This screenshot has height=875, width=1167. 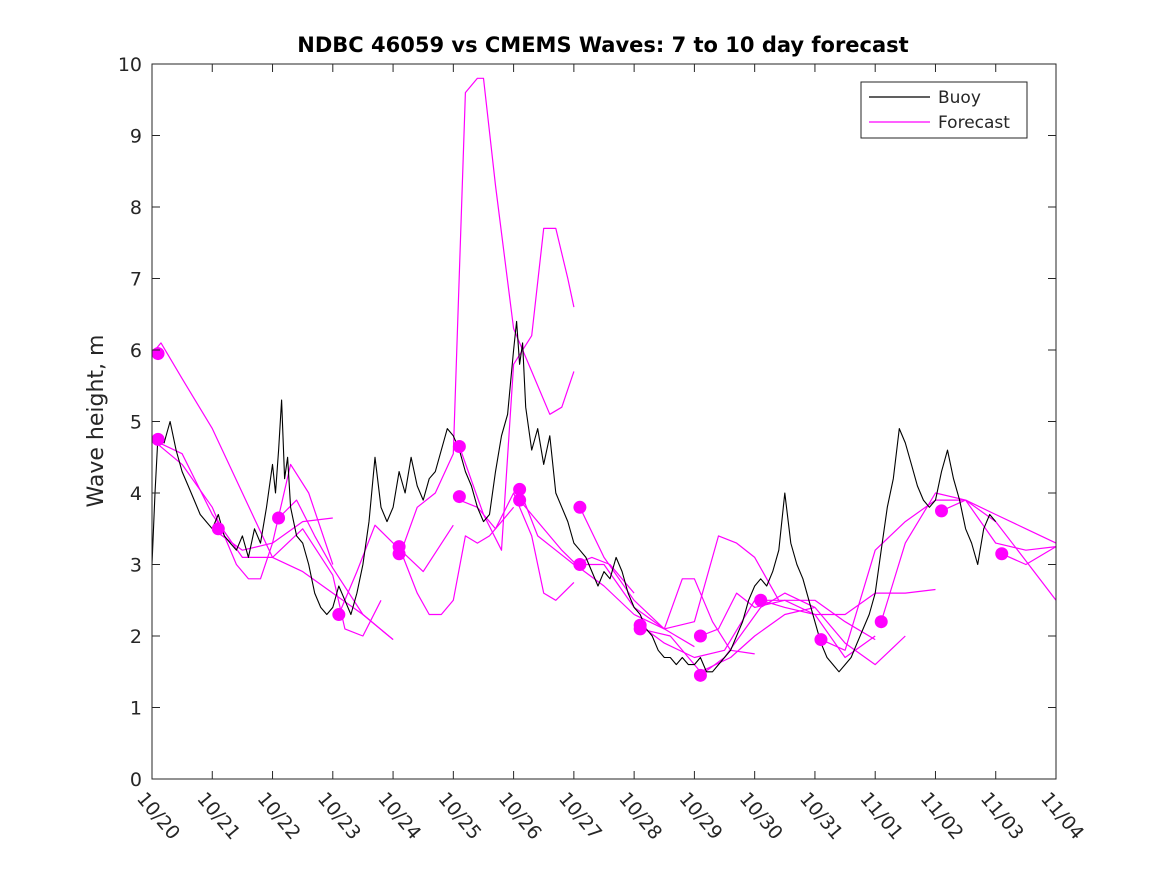 I want to click on legend-buoy-label: Buoy, so click(x=959, y=98).